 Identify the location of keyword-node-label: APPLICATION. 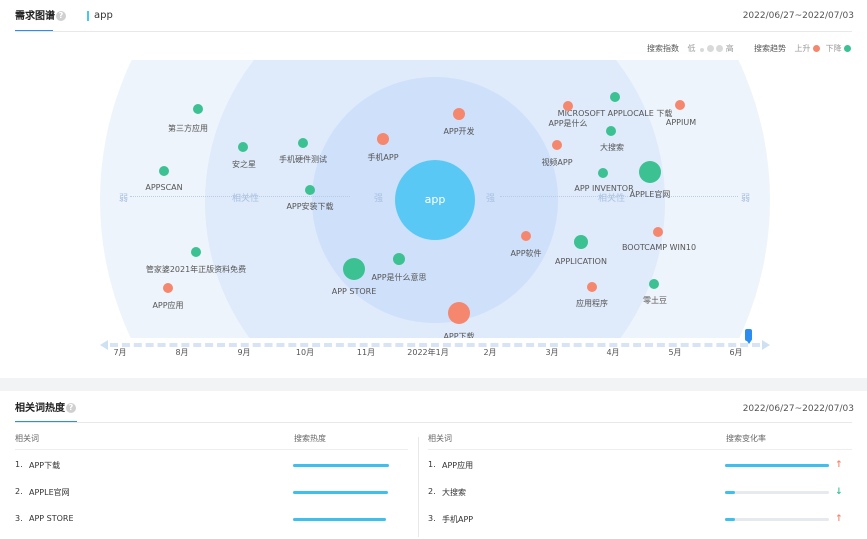
(581, 261).